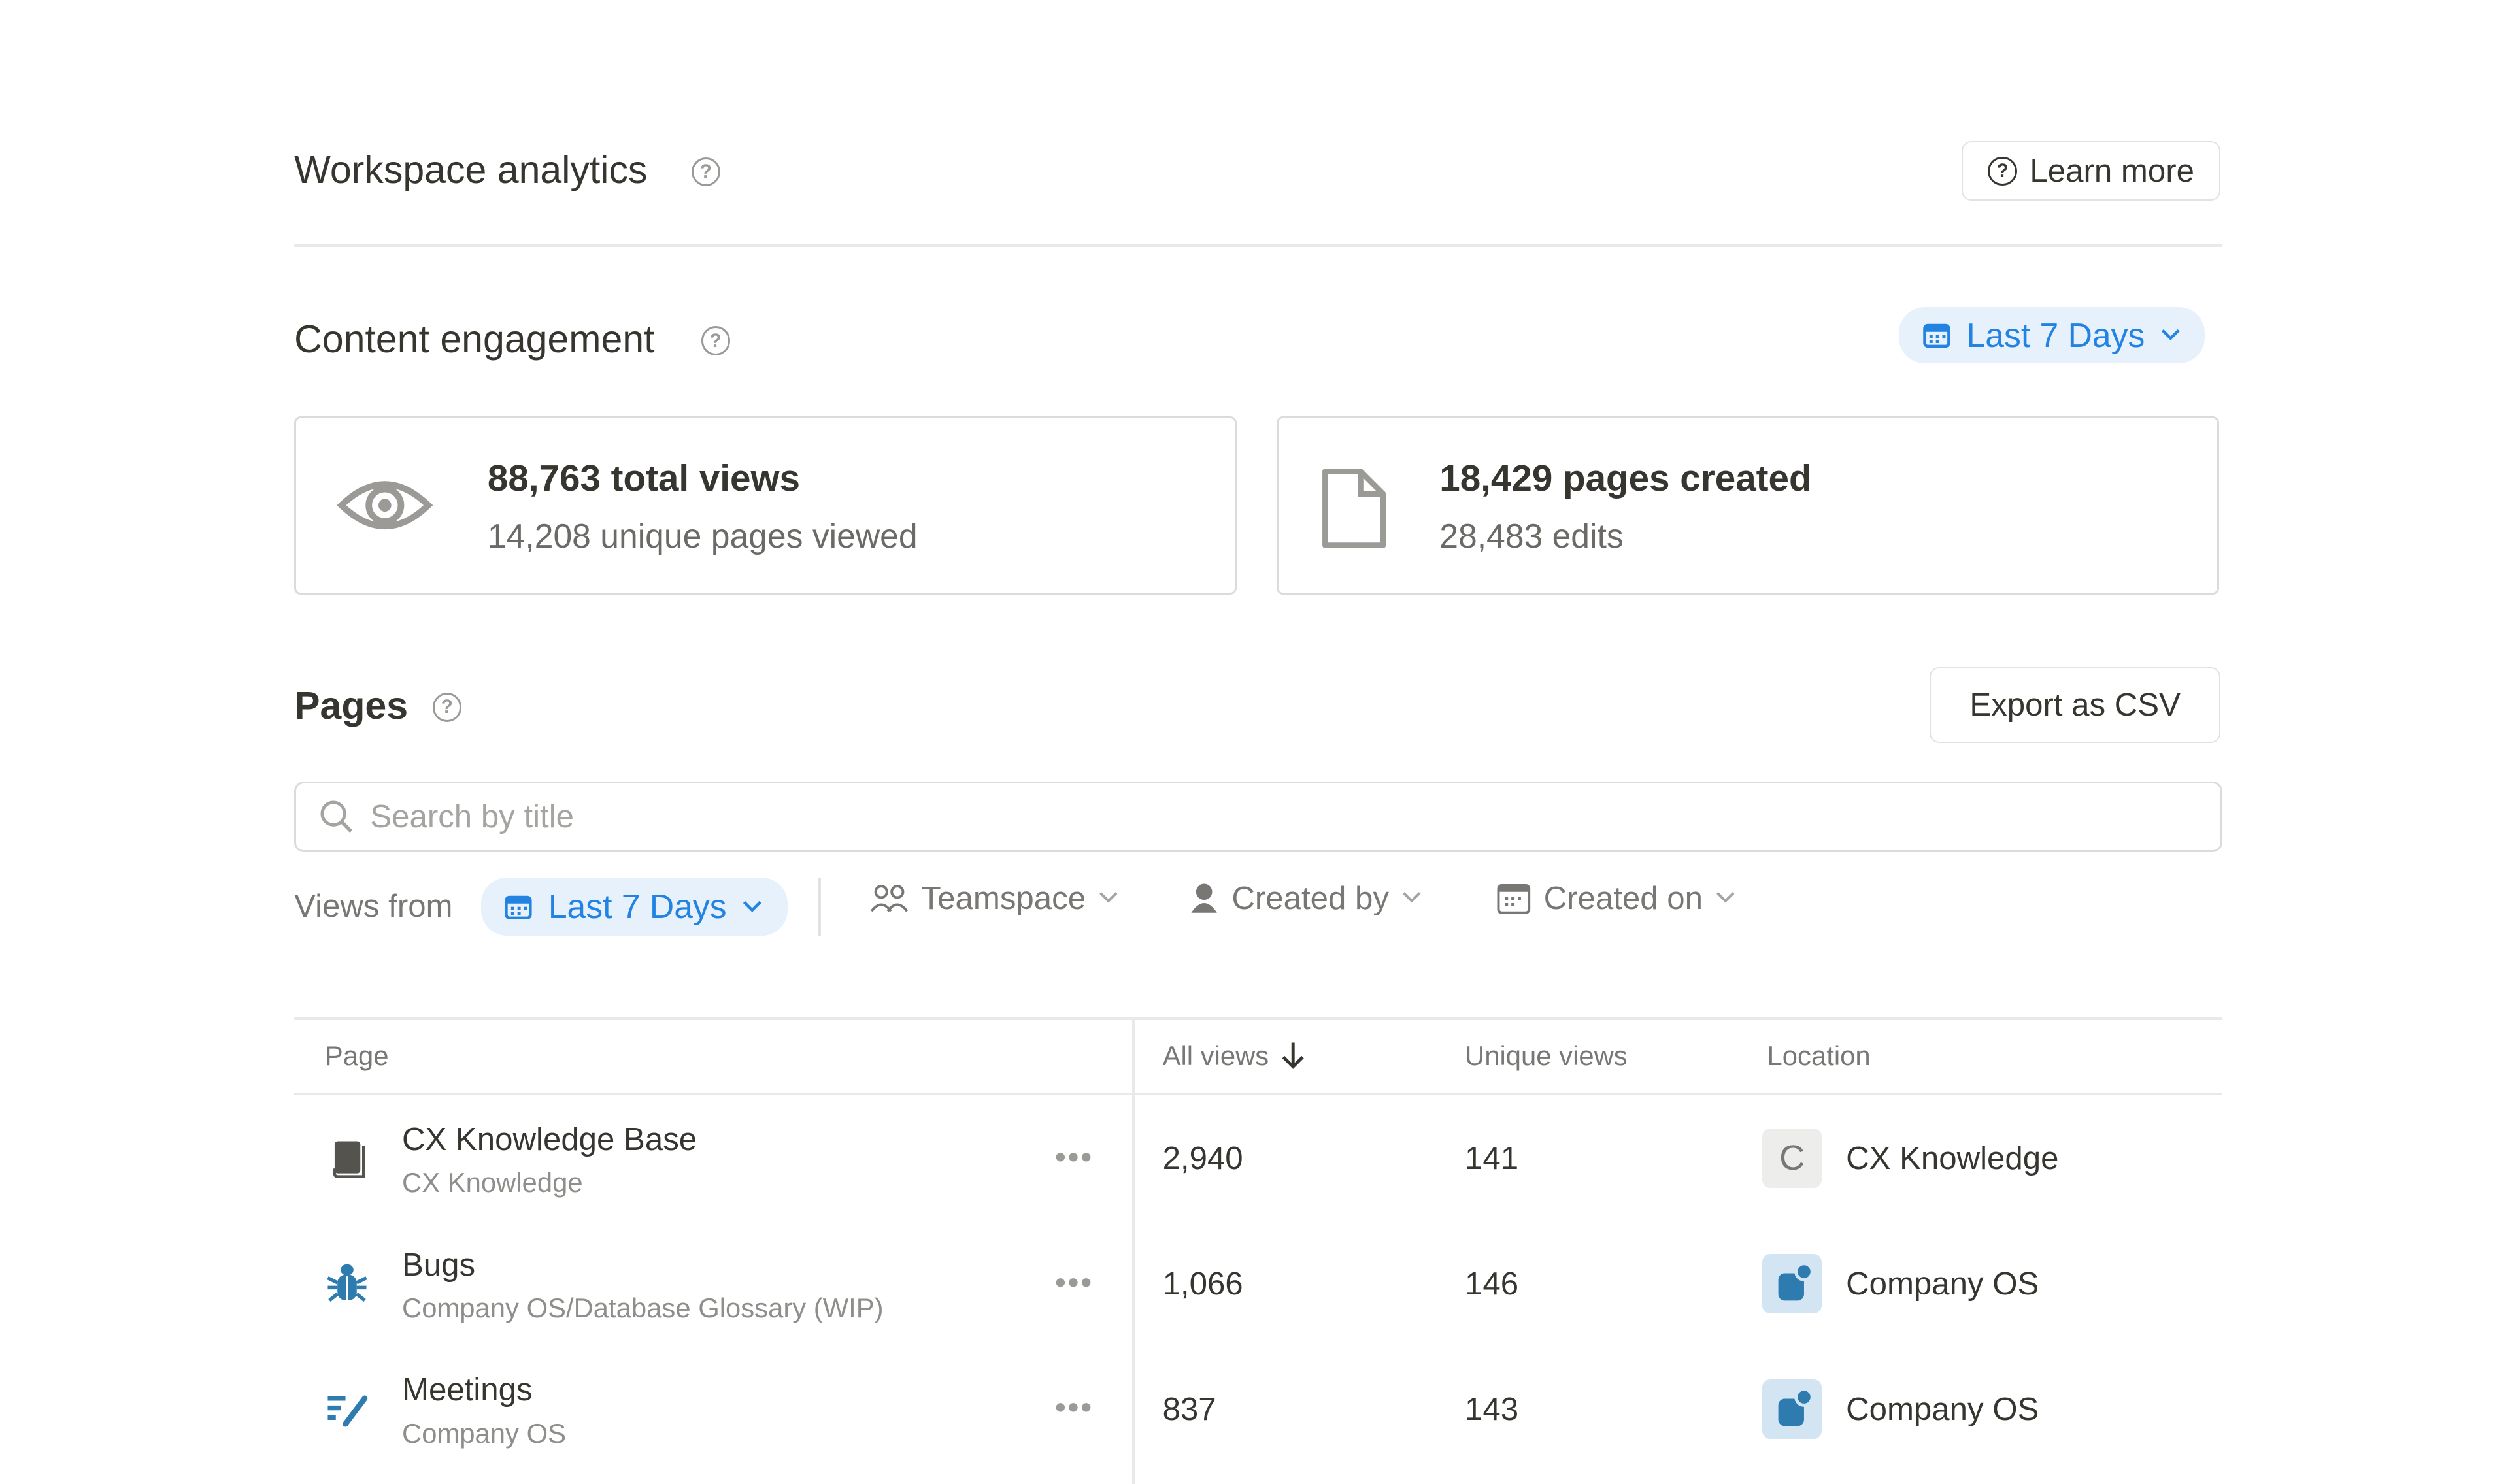  Describe the element at coordinates (1258, 245) in the screenshot. I see `divider` at that location.